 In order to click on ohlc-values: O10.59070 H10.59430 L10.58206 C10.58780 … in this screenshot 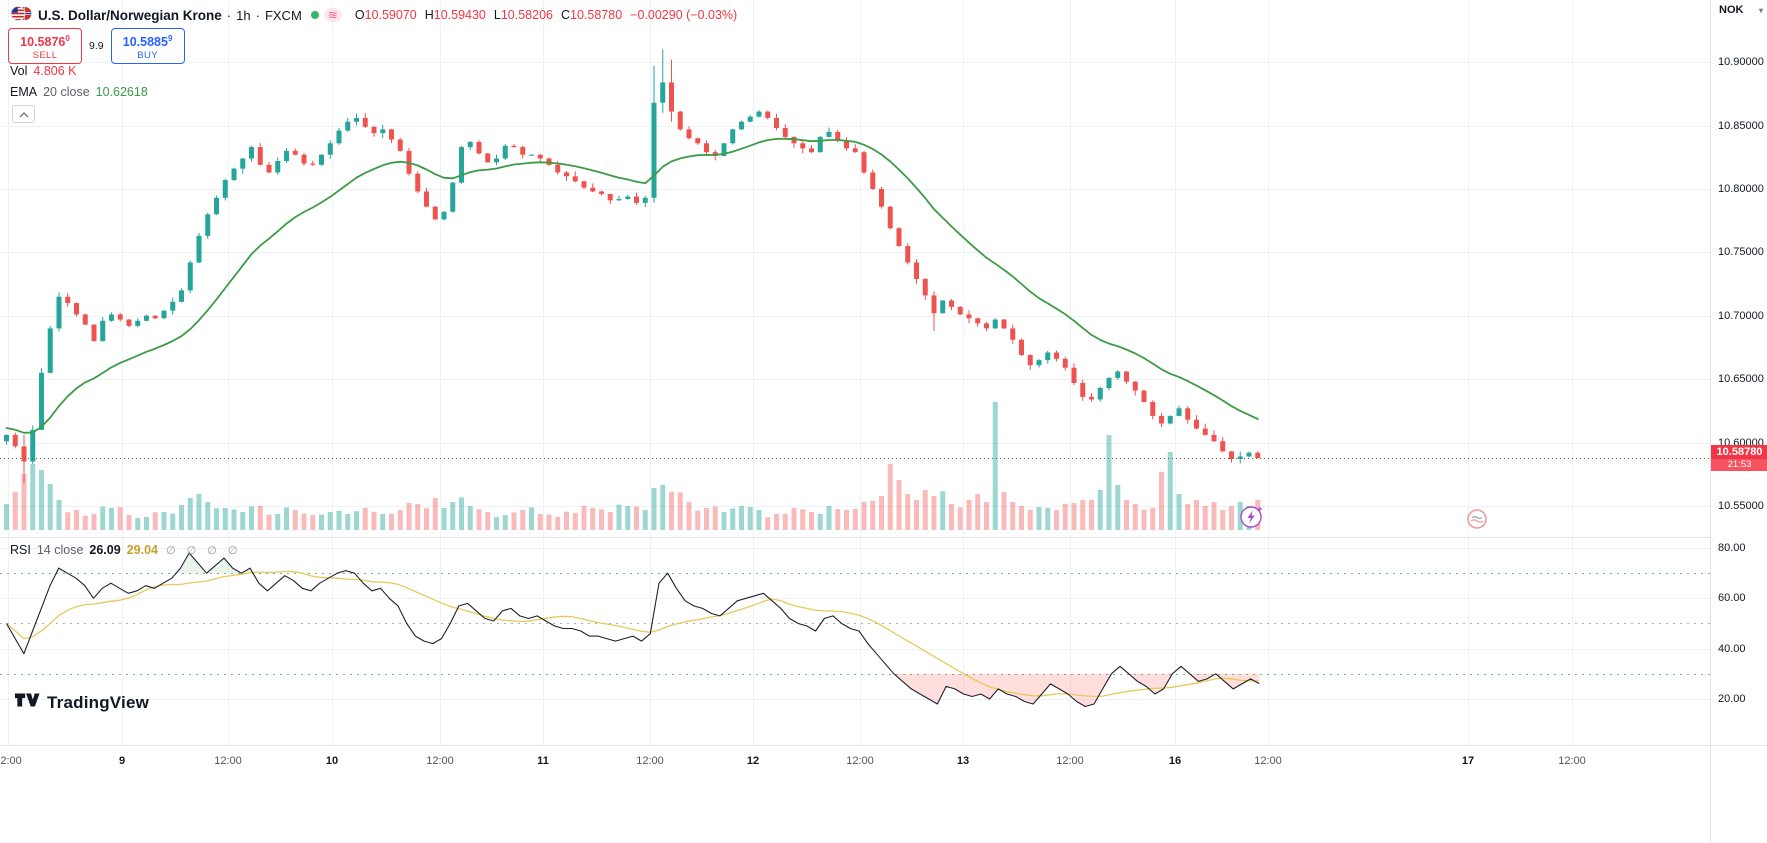, I will do `click(546, 15)`.